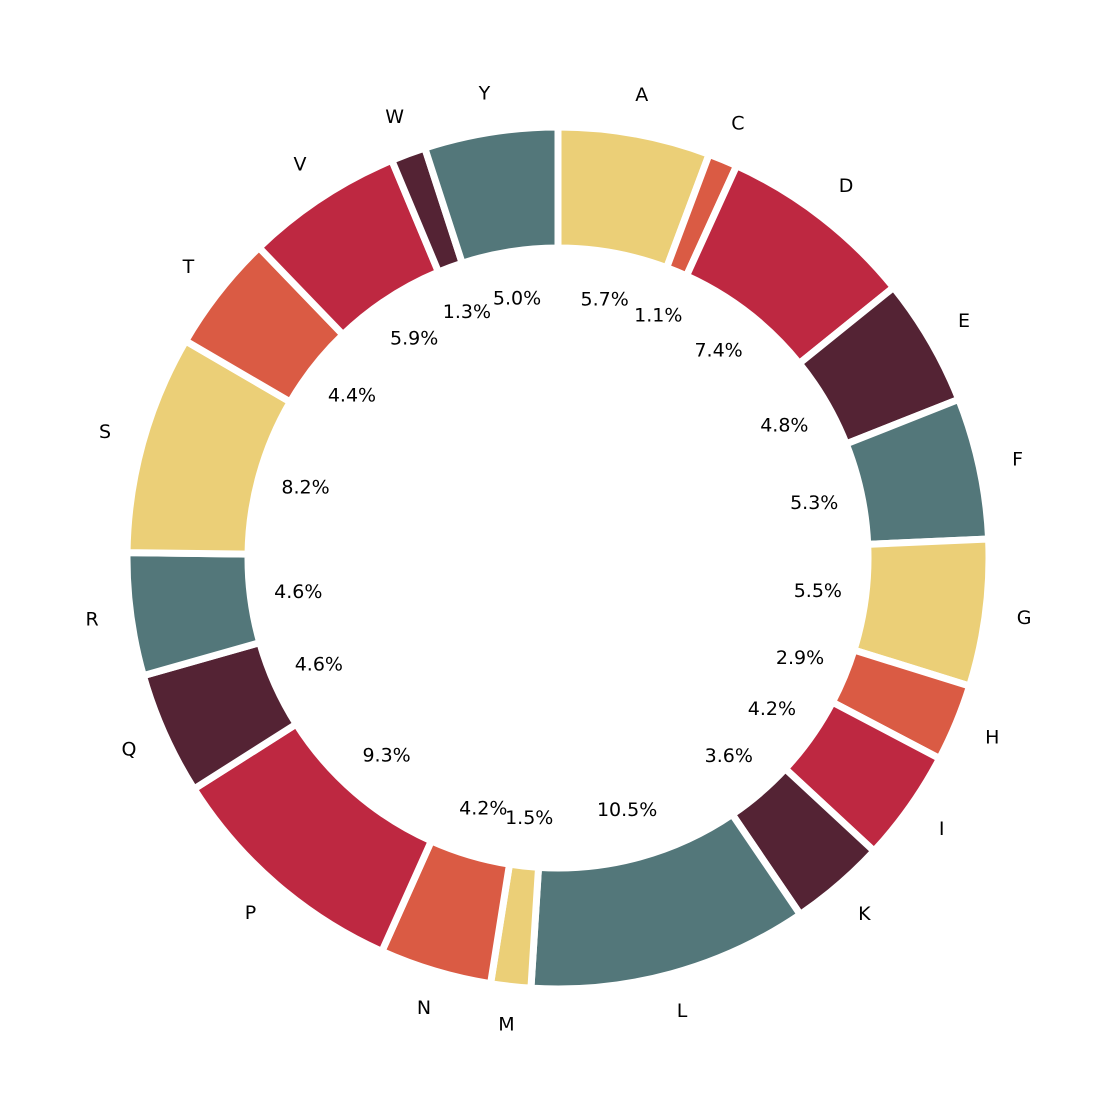 The width and height of the screenshot is (1115, 1116). What do you see at coordinates (641, 95) in the screenshot?
I see `category-label-a: A` at bounding box center [641, 95].